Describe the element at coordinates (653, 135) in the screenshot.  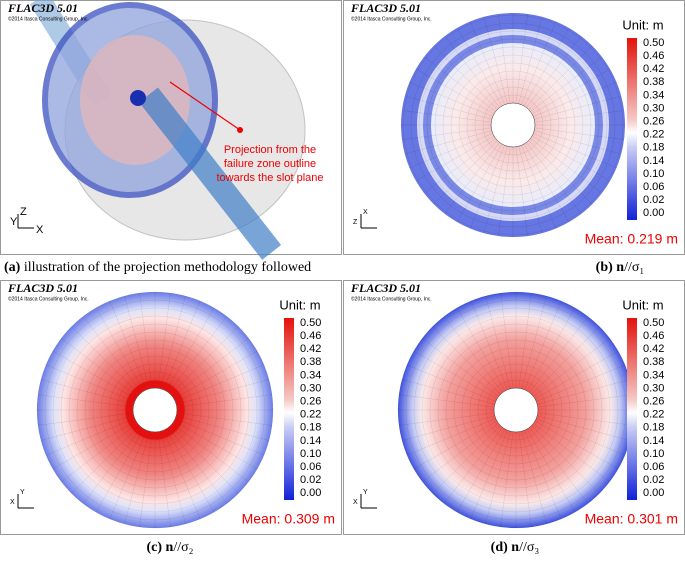
I see `colorbar-label: 0.22` at that location.